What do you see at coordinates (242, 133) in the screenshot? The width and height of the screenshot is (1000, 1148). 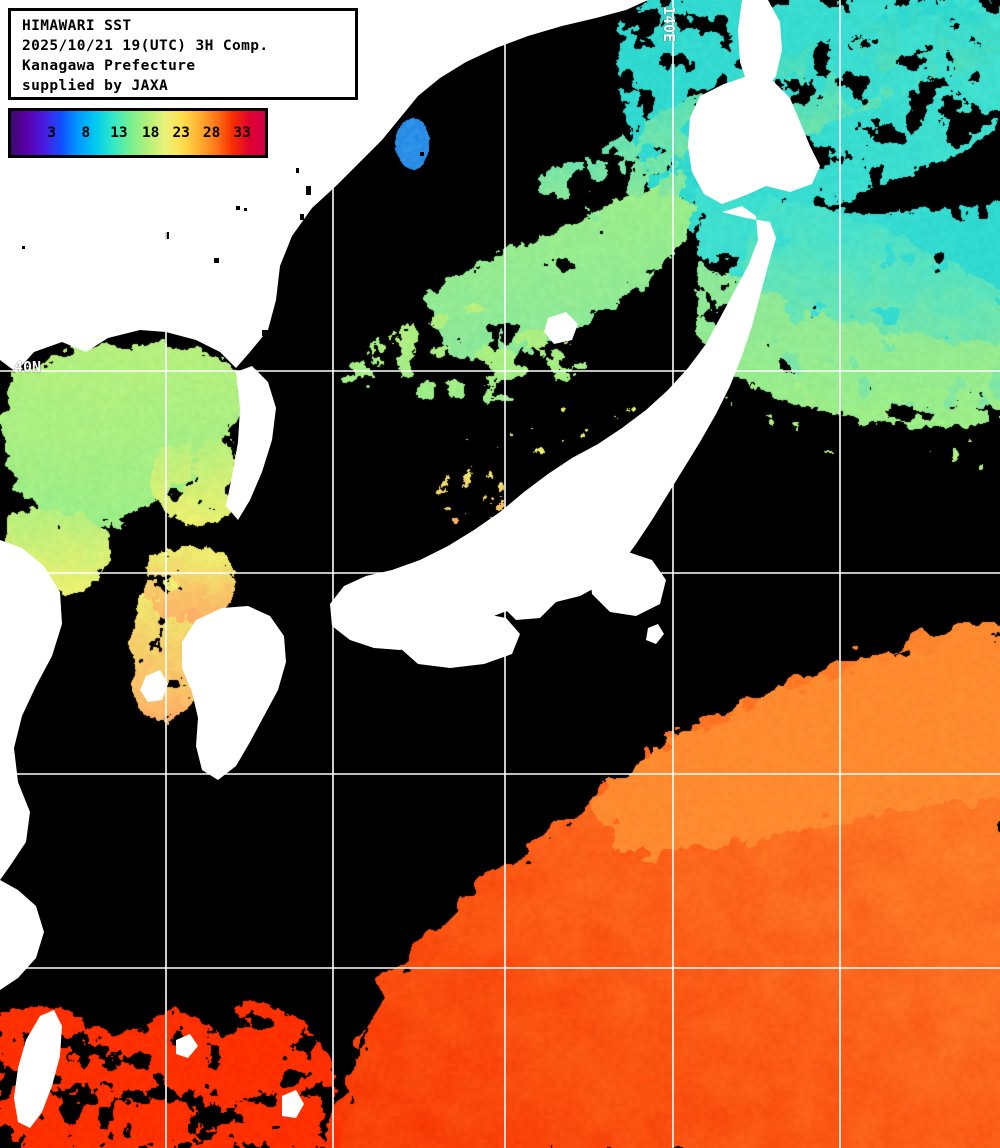 I see `colorbar-tick-33: 33` at bounding box center [242, 133].